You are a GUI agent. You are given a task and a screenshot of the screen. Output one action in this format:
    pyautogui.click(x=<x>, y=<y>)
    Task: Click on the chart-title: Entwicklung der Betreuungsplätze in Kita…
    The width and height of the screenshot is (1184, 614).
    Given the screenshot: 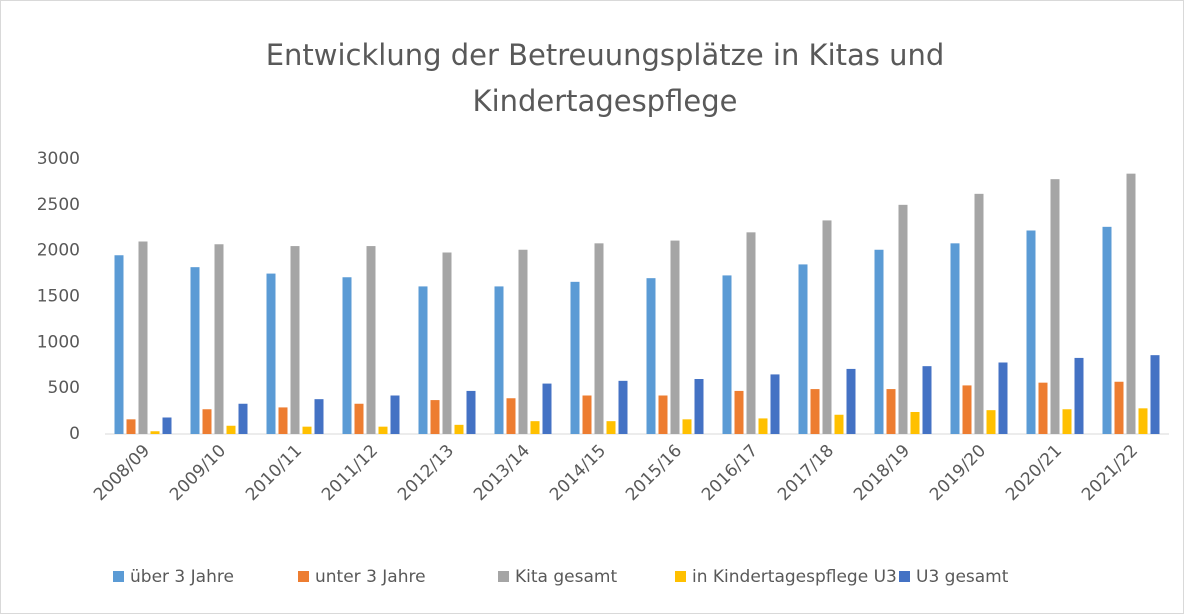 What is the action you would take?
    pyautogui.click(x=605, y=55)
    